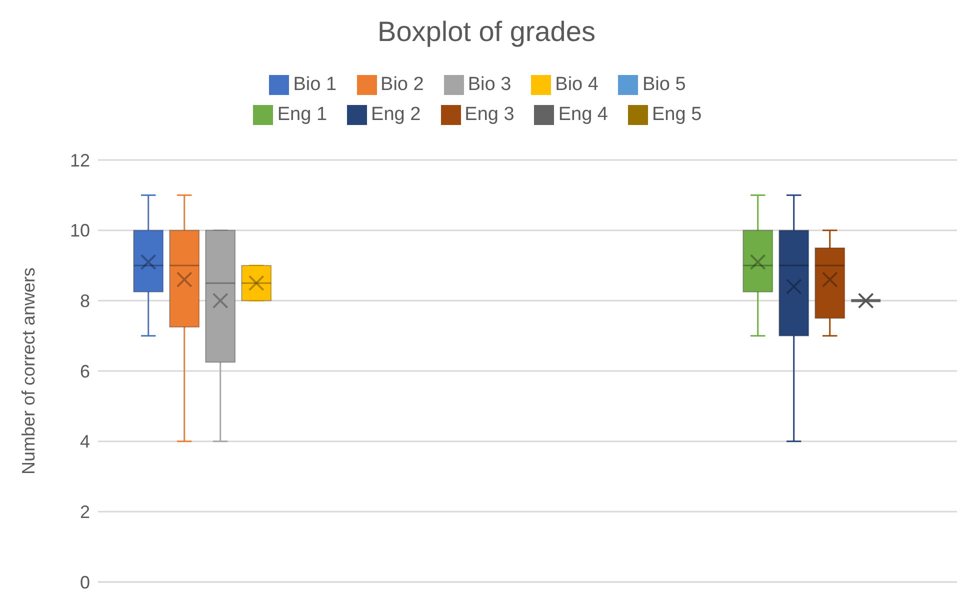 Image resolution: width=973 pixels, height=600 pixels. I want to click on y-tick-label: 6, so click(85, 371).